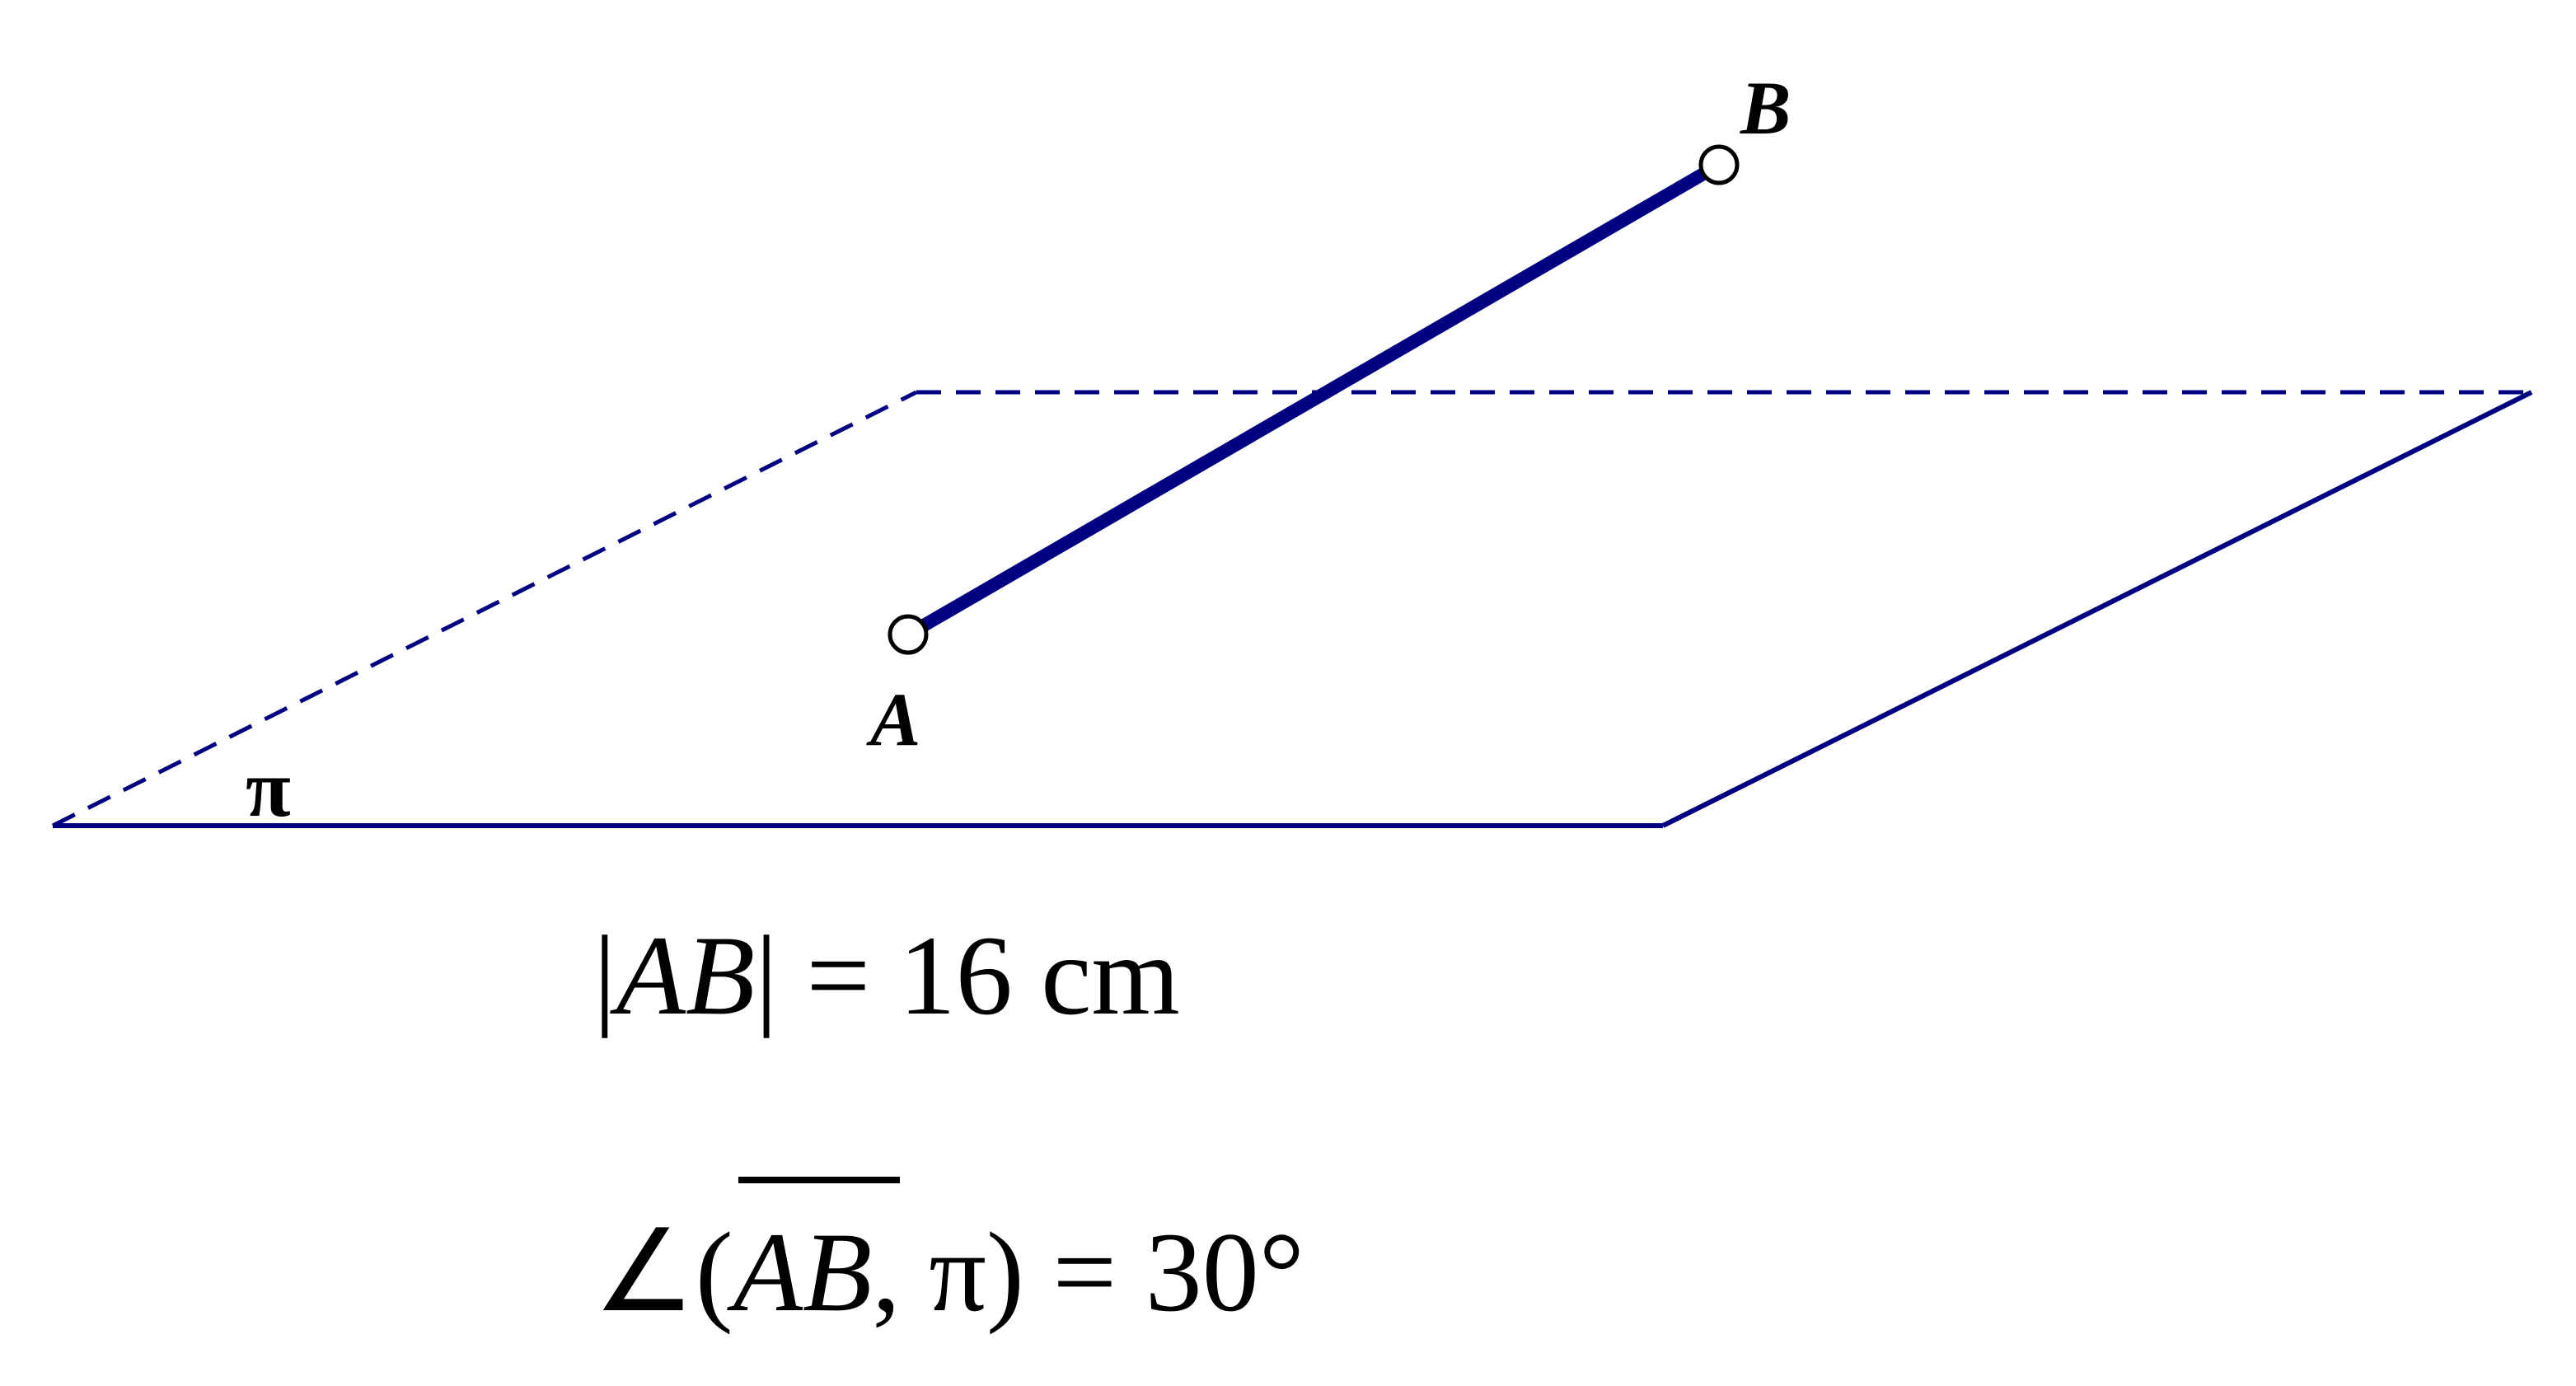 The width and height of the screenshot is (2576, 1386). What do you see at coordinates (1719, 164) in the screenshot?
I see `point-b` at bounding box center [1719, 164].